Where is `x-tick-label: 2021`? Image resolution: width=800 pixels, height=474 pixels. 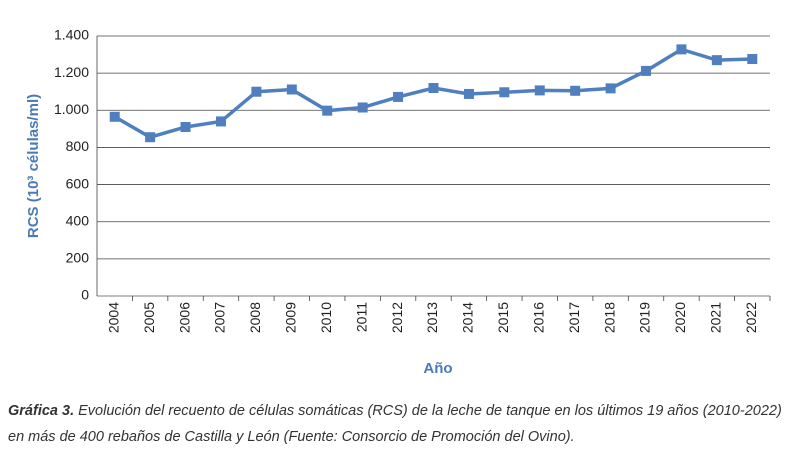
x-tick-label: 2021 is located at coordinates (716, 317).